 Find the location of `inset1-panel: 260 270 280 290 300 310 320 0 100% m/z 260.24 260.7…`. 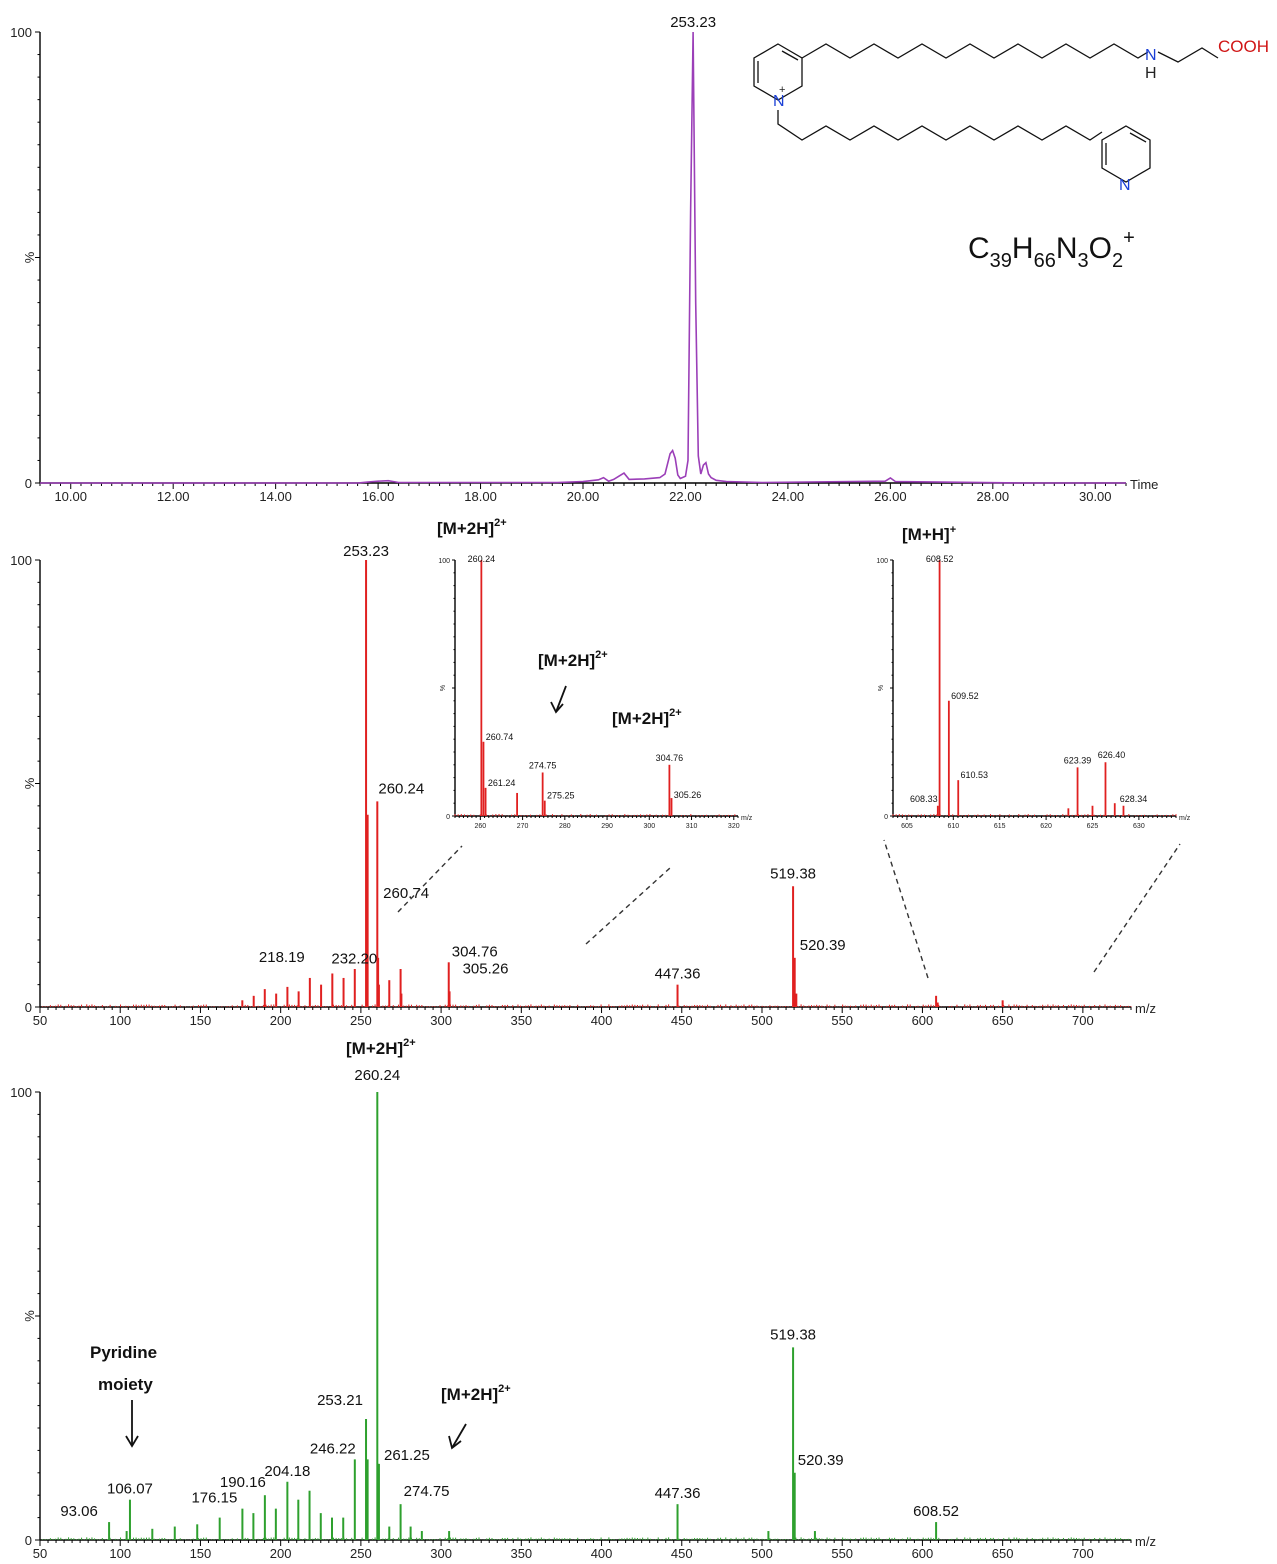

inset1-panel: 260 270 280 290 300 310 320 0 100% m/z 260.24 260.7… is located at coordinates (595, 692).